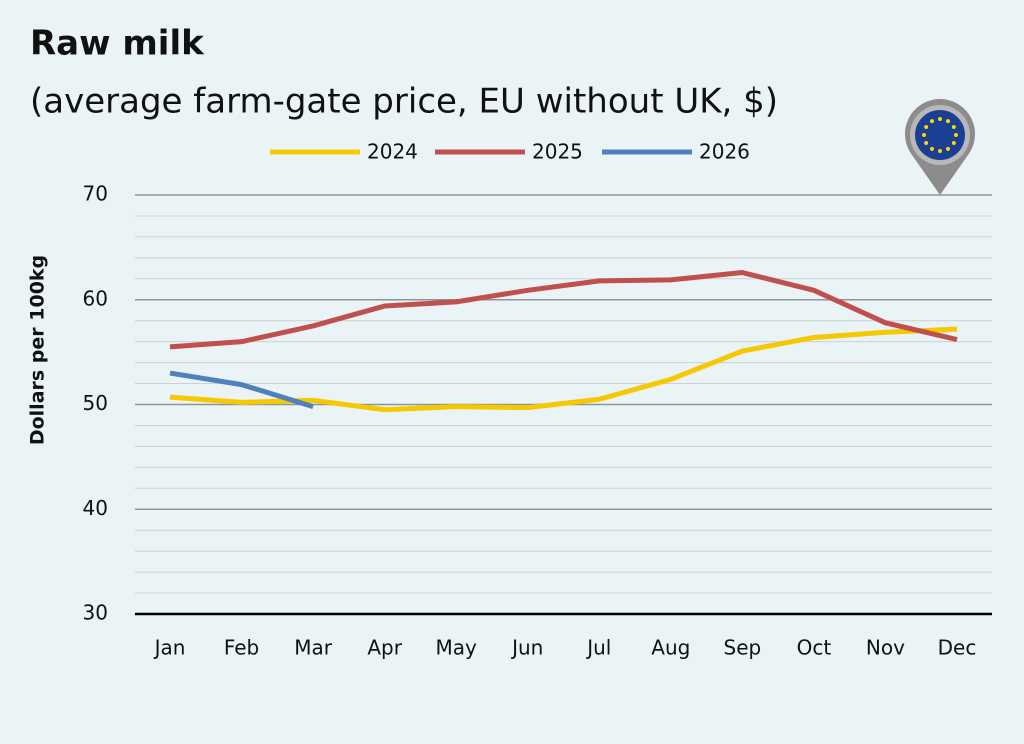  Describe the element at coordinates (457, 648) in the screenshot. I see `x-tick-label: May` at that location.